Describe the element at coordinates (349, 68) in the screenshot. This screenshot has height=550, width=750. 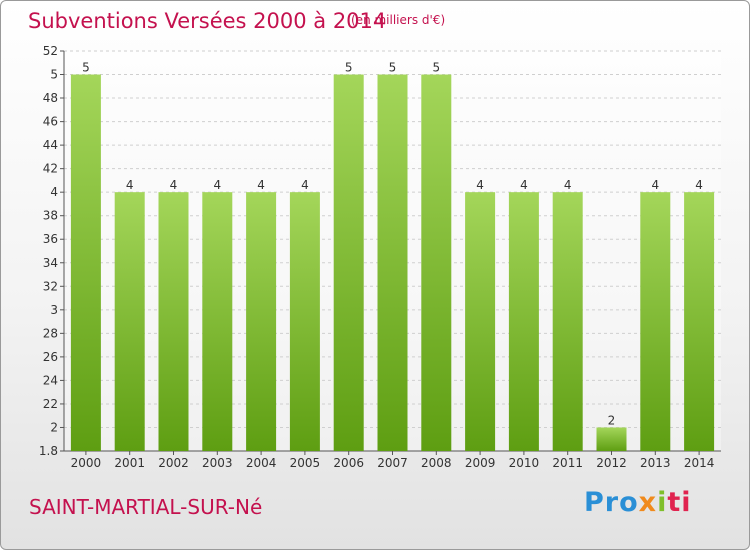
I see `data-label-2006: 5` at that location.